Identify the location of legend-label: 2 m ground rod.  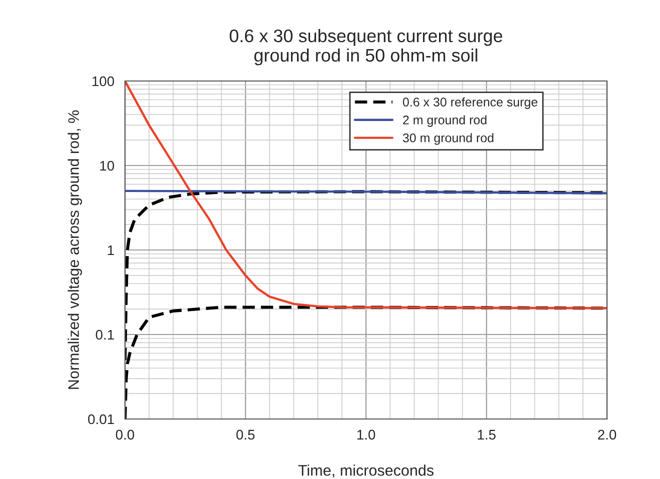
(444, 121).